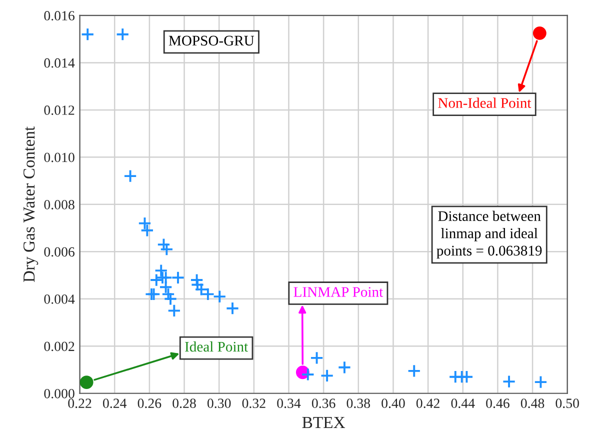  I want to click on x-tick-label: 0.38, so click(358, 403).